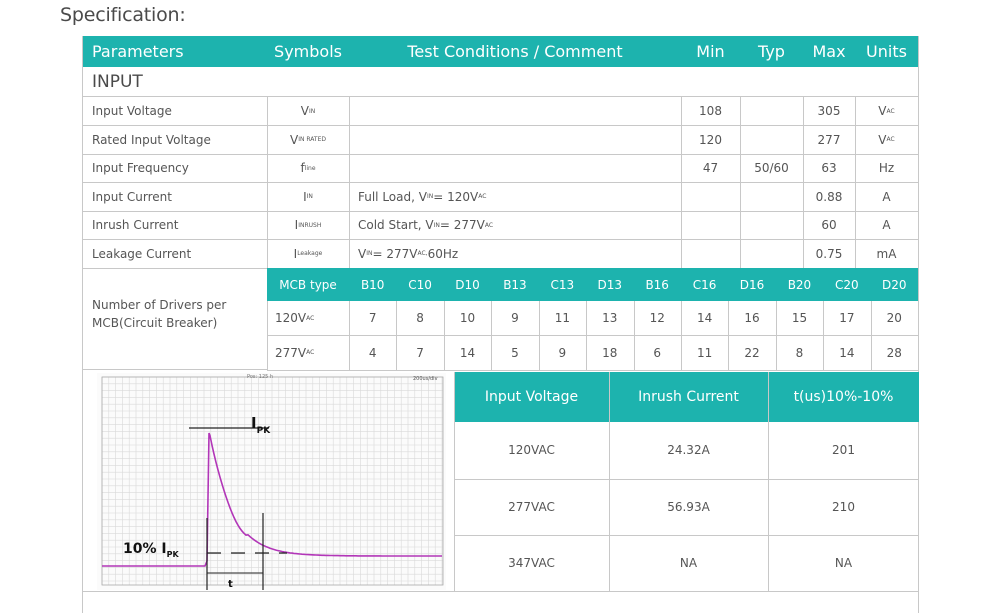 The height and width of the screenshot is (613, 1000). I want to click on mcb-type-c13: C13, so click(562, 284).